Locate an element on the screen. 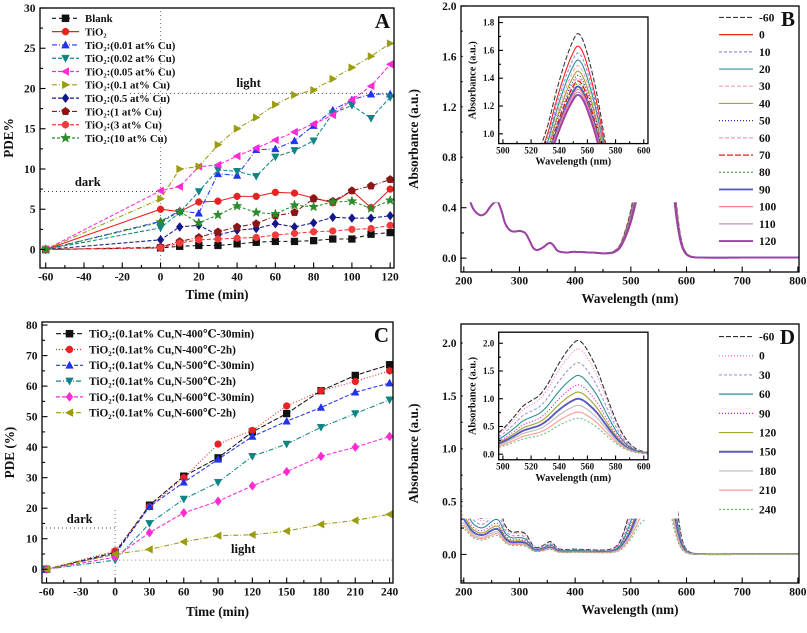 The image size is (807, 633). x-tick-label: 120 is located at coordinates (391, 278).